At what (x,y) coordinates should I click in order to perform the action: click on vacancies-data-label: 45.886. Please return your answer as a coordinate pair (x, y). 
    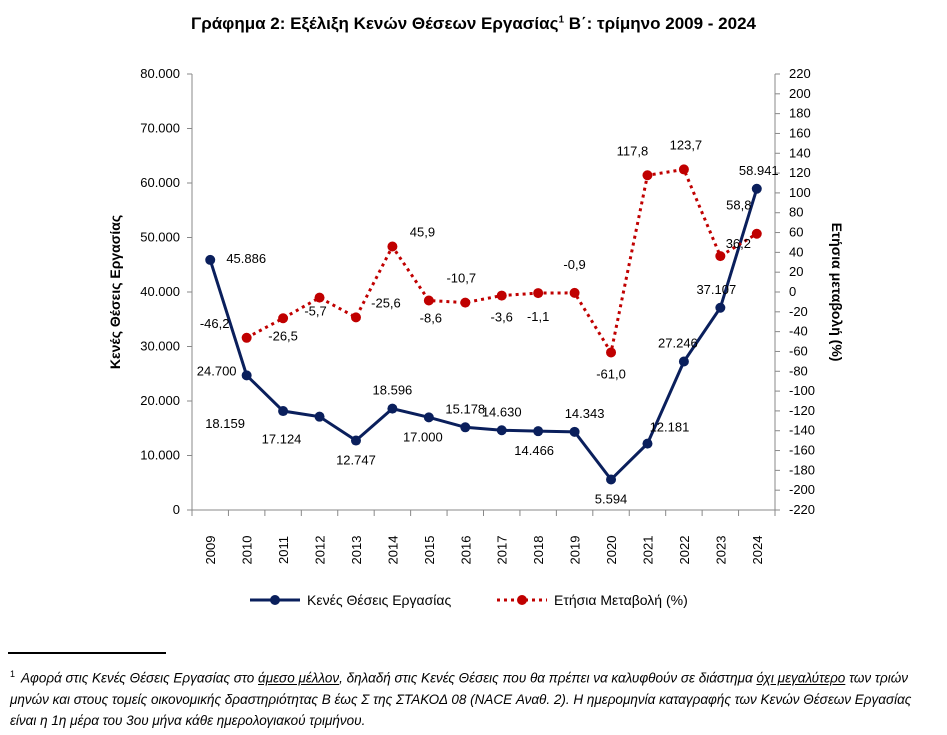
    Looking at the image, I should click on (246, 258).